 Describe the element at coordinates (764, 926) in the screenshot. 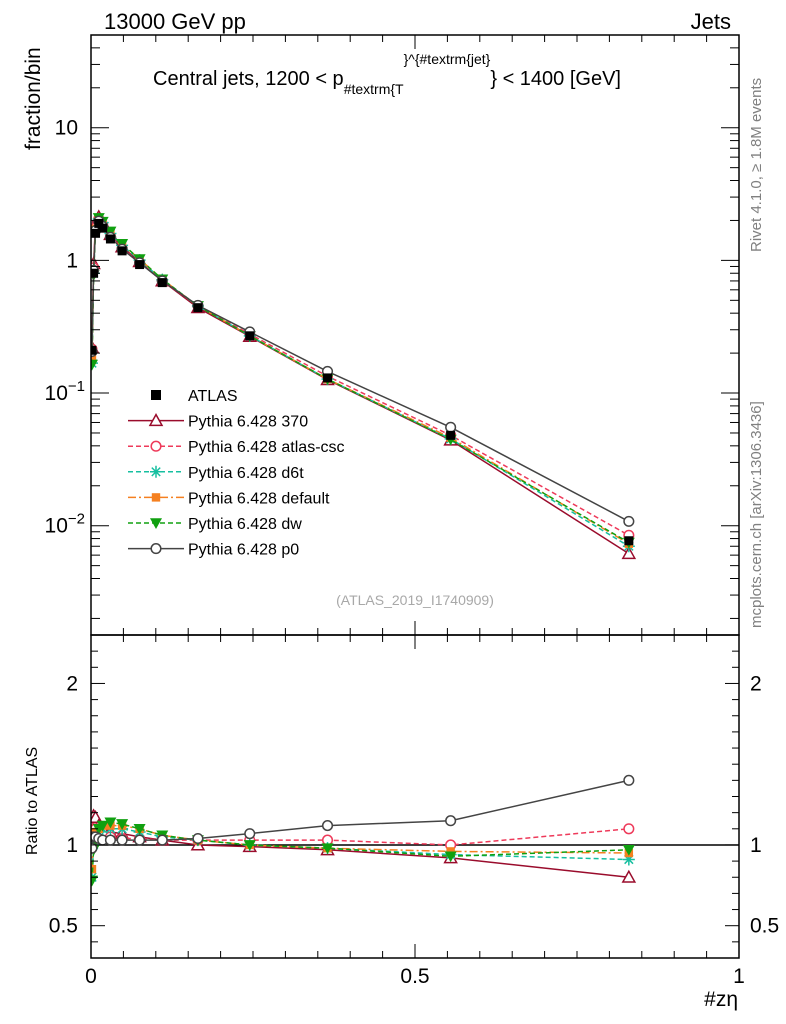

I see `ratio-tick-label-right: 0.5` at that location.